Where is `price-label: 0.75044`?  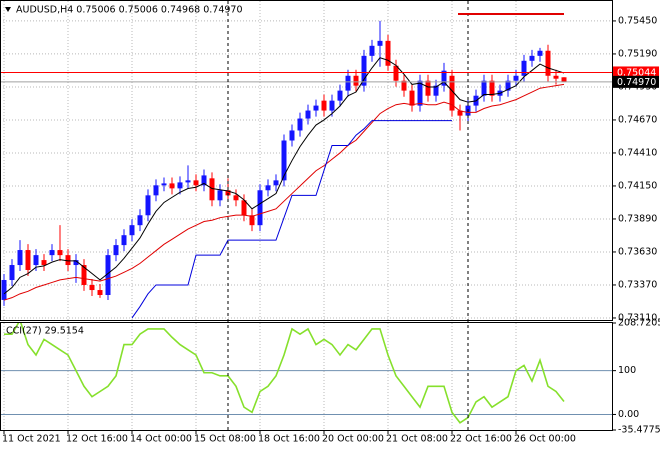 price-label: 0.75044 is located at coordinates (636, 72).